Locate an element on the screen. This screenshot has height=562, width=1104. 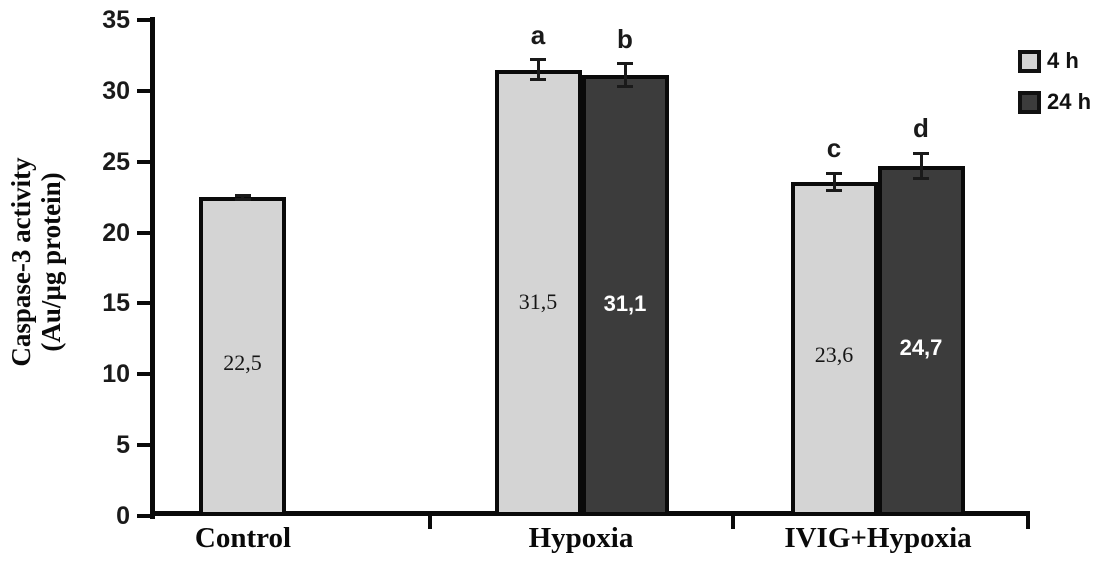
bar-value-24-h-hypoxia: 31,1 is located at coordinates (625, 304).